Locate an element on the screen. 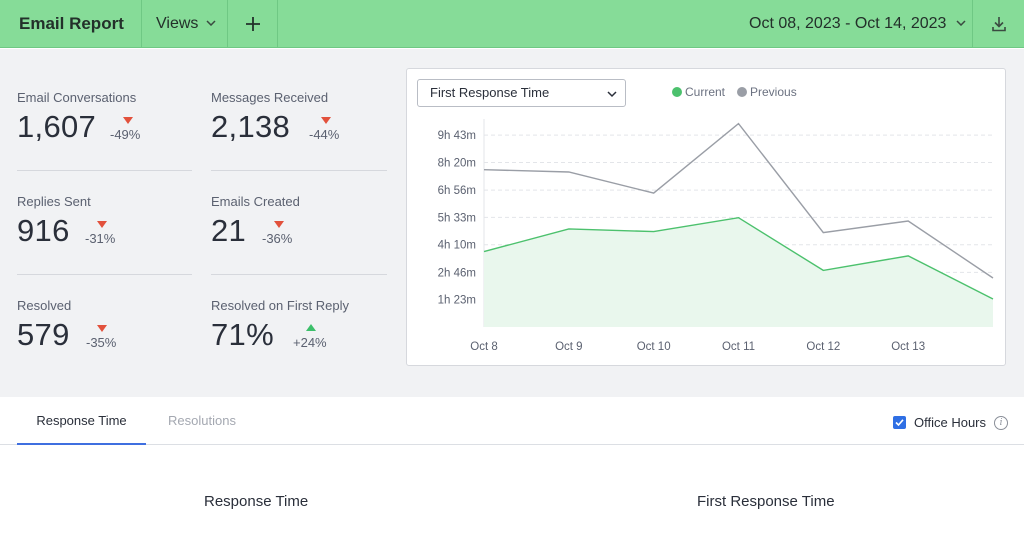  date-range-picker: Oct 08, 2023 - Oct 14, 2023 is located at coordinates (854, 24).